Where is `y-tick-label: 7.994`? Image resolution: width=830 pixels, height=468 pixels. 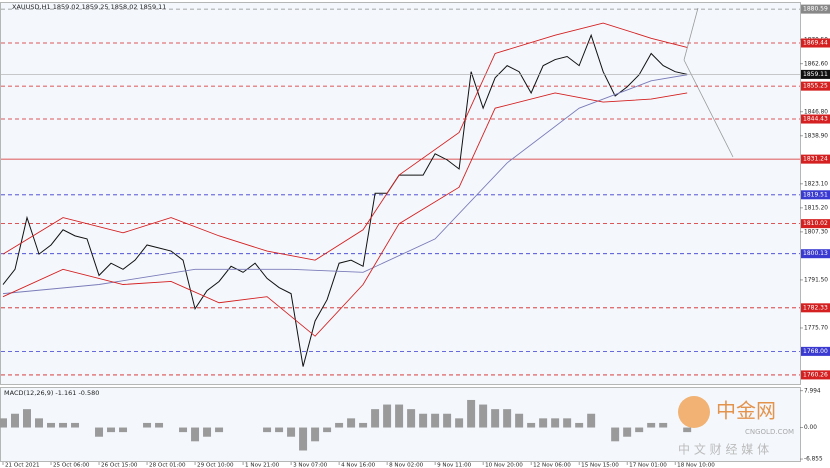 y-tick-label: 7.994 is located at coordinates (812, 391).